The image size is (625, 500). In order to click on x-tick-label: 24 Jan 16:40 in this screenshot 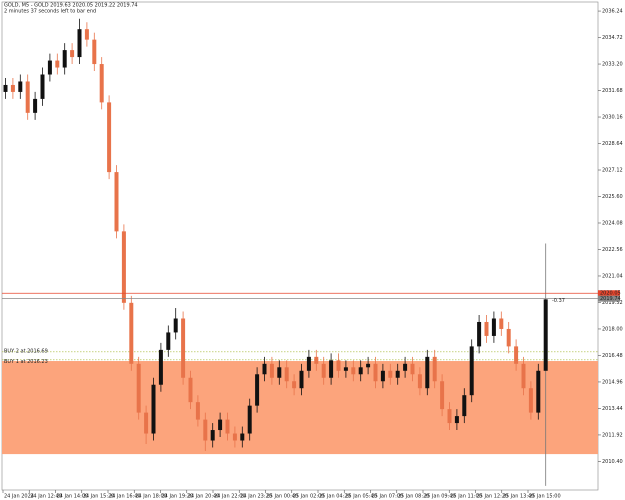, I will do `click(125, 497)`.